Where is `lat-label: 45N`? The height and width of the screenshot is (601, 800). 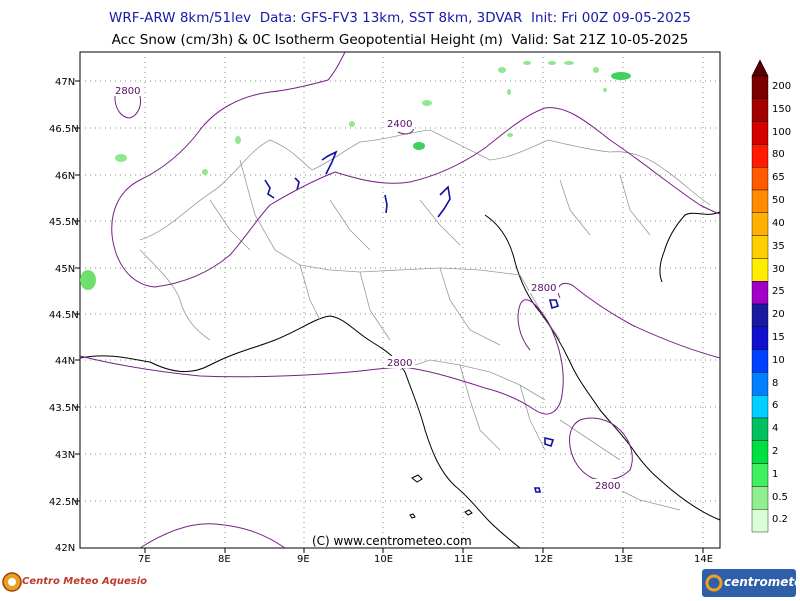 lat-label: 45N is located at coordinates (65, 269).